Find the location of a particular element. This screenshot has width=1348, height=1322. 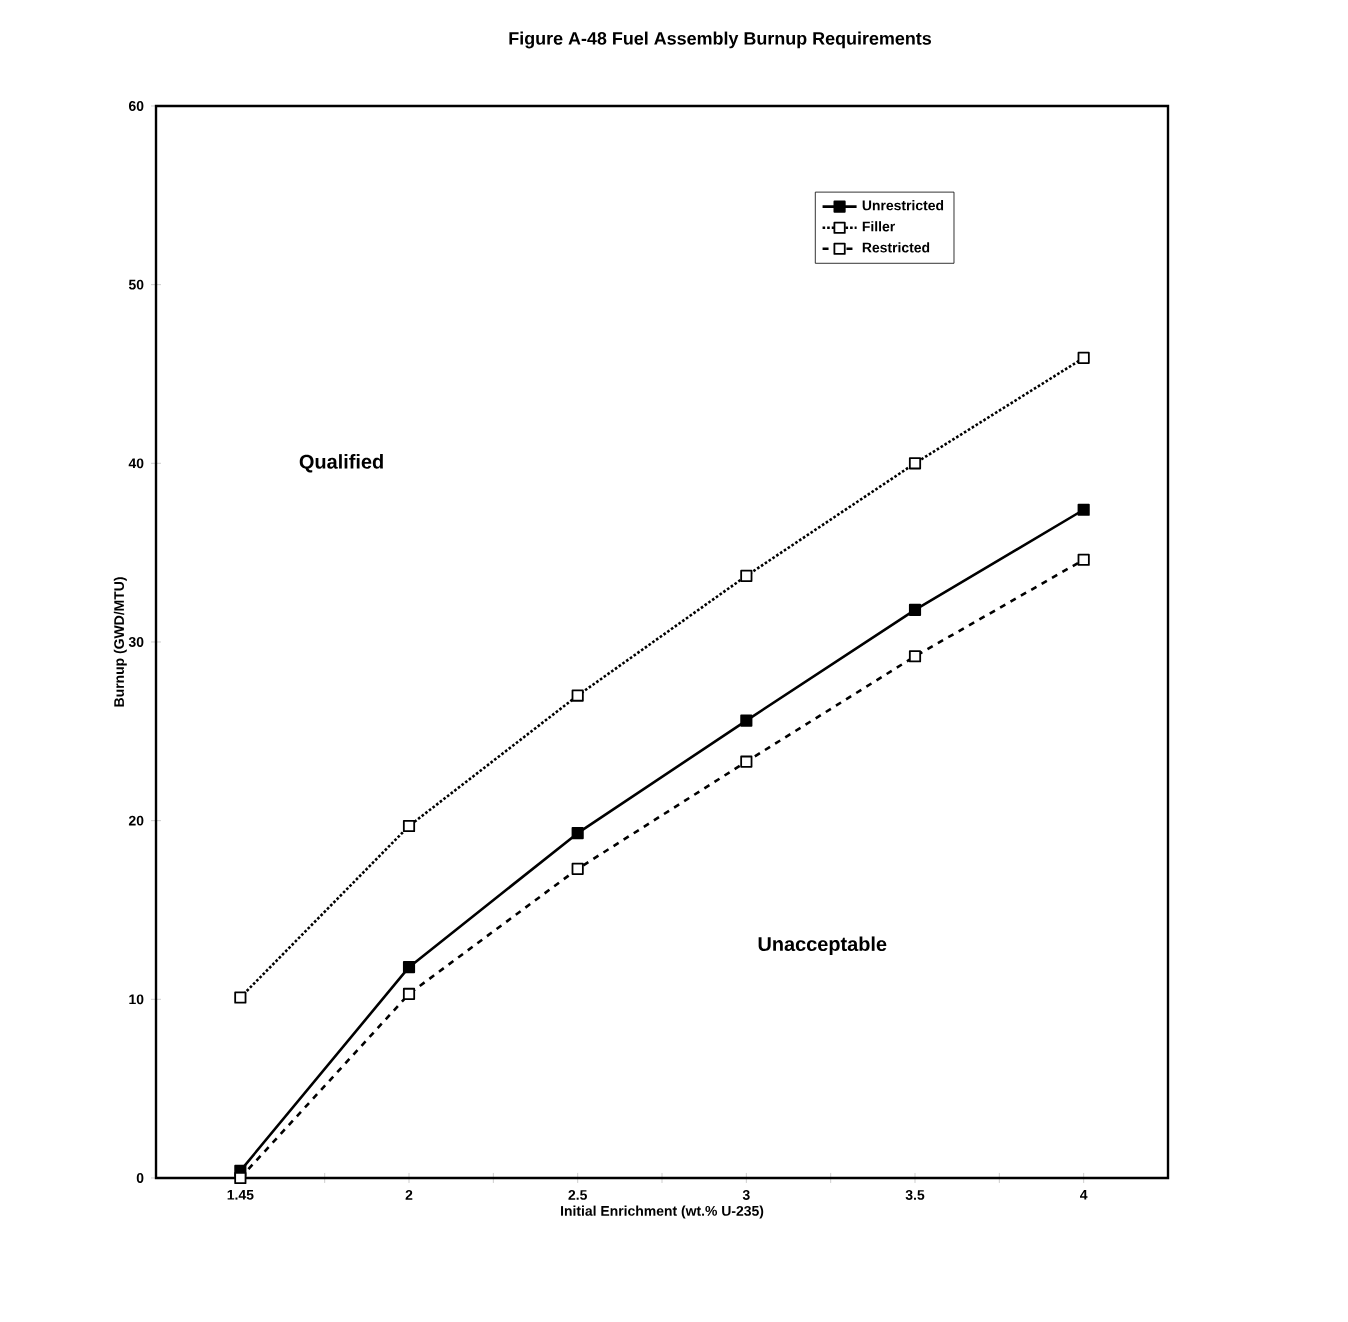

annotation: Qualified is located at coordinates (341, 463).